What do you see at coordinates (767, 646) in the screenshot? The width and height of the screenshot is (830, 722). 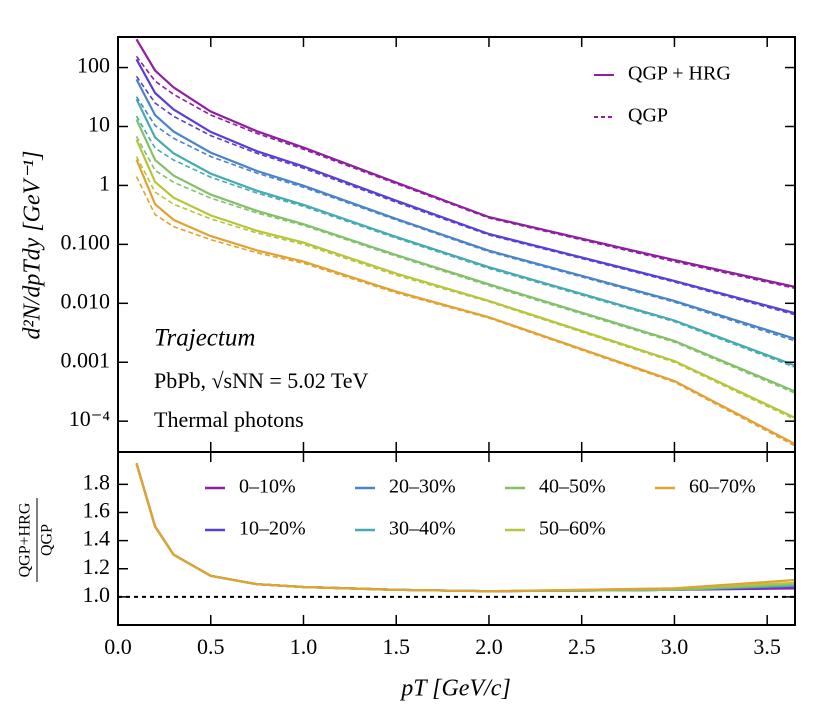 I see `x-tick-label: 3.5` at bounding box center [767, 646].